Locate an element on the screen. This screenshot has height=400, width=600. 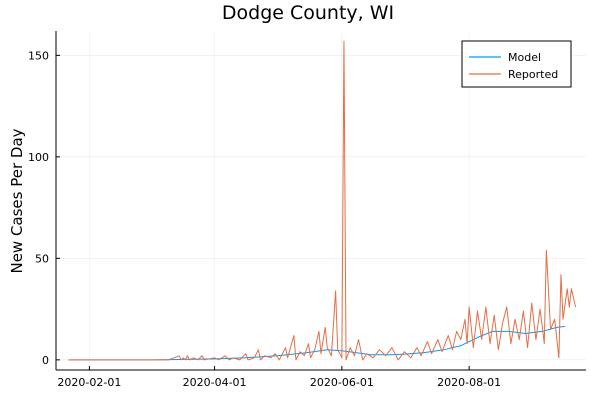
legend-label-model: Model is located at coordinates (524, 57).